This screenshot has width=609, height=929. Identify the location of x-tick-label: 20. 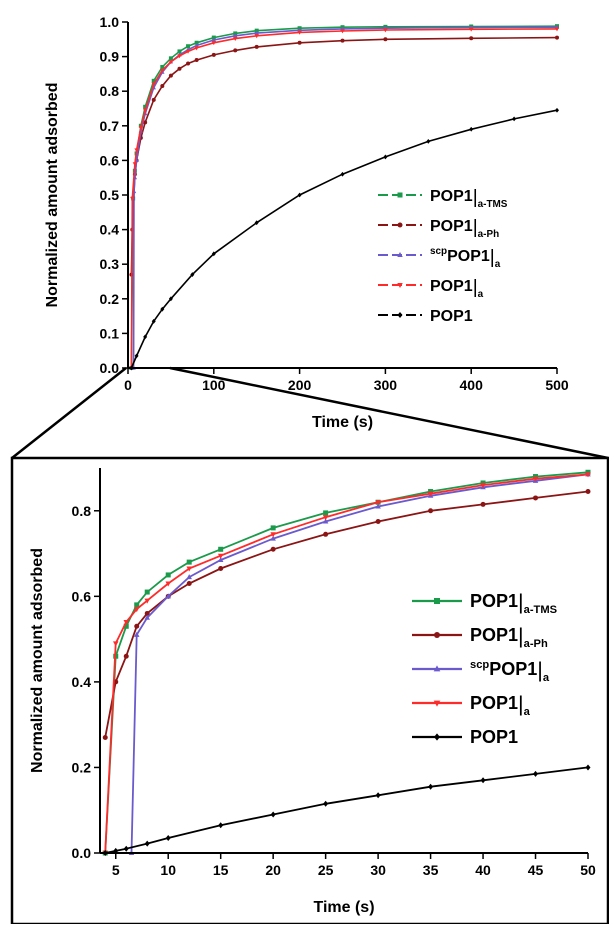
(273, 870).